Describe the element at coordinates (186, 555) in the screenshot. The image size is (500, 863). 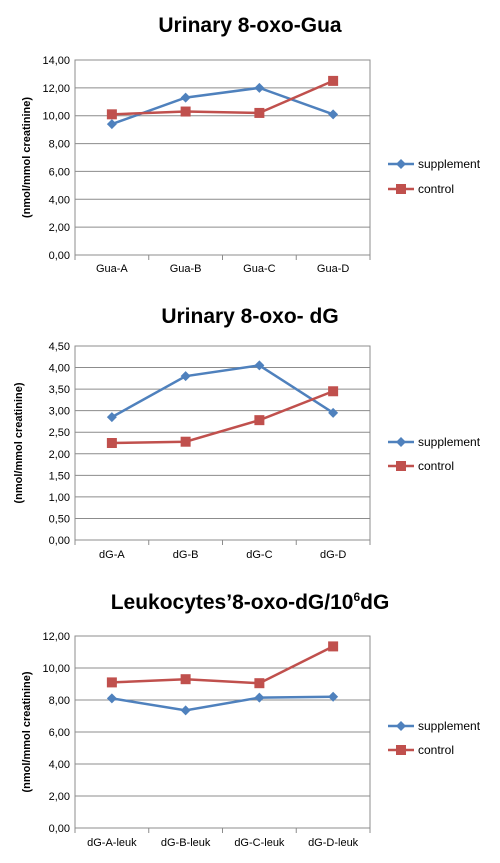
I see `x-tick-label: dG-B` at that location.